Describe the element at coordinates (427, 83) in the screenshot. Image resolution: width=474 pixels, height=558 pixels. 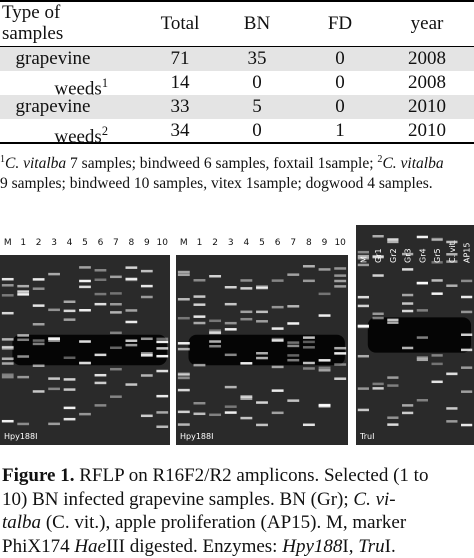
I see `cell: 2008` at that location.